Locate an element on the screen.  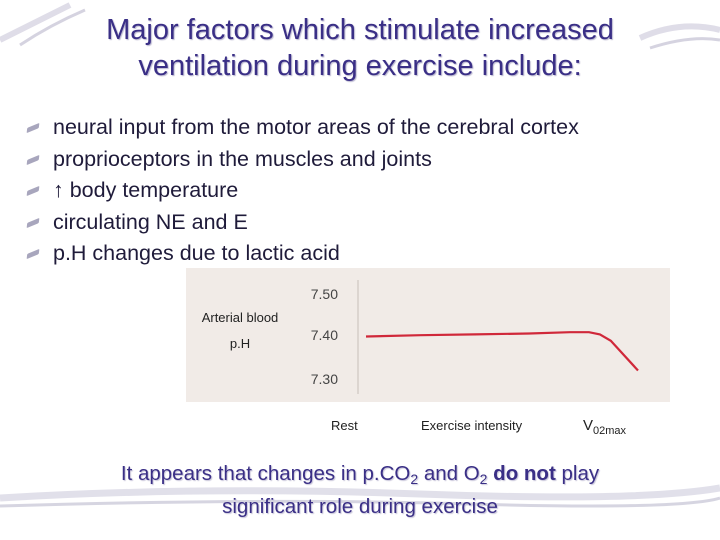
bullet-text: proprioceptors in the muscles and joints is located at coordinates (242, 158).